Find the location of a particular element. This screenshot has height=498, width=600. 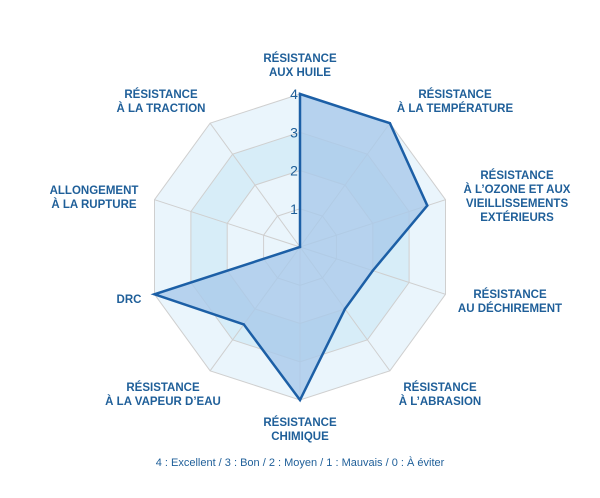

axis-label: À L’ABRASION is located at coordinates (440, 401).